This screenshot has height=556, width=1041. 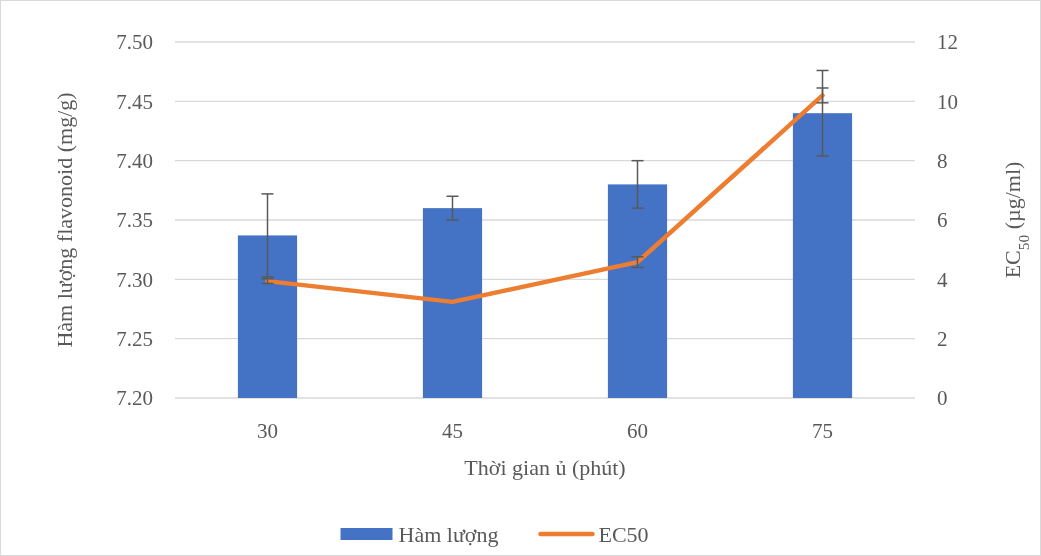 What do you see at coordinates (942, 220) in the screenshot?
I see `y2-tick-label: 6` at bounding box center [942, 220].